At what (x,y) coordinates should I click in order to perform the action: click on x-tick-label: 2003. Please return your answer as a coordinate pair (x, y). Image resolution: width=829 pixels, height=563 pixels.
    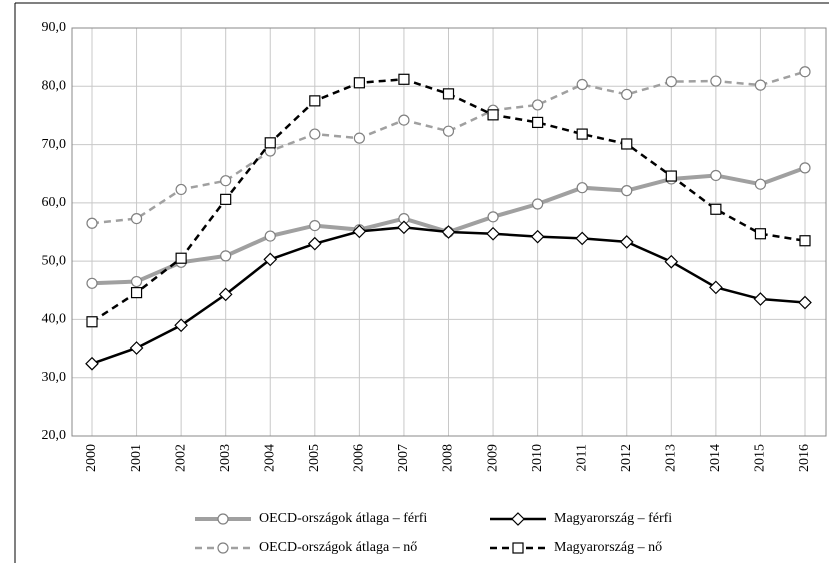
    Looking at the image, I should click on (225, 458).